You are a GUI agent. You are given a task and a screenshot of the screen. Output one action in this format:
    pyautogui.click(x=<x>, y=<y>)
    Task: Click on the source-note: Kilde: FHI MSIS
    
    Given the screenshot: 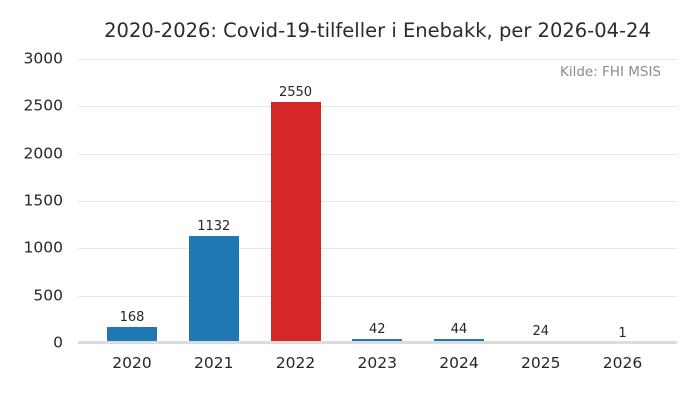 What is the action you would take?
    pyautogui.click(x=610, y=72)
    